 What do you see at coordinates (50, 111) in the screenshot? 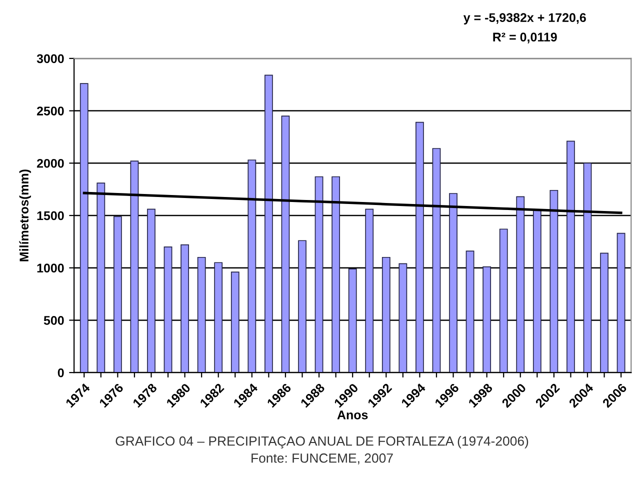
I see `y-tick-label: 2500` at bounding box center [50, 111].